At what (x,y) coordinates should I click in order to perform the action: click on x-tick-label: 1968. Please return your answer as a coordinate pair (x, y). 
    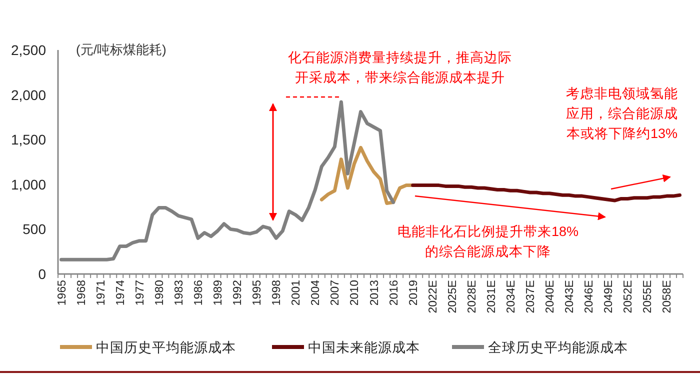
    Looking at the image, I should click on (82, 293).